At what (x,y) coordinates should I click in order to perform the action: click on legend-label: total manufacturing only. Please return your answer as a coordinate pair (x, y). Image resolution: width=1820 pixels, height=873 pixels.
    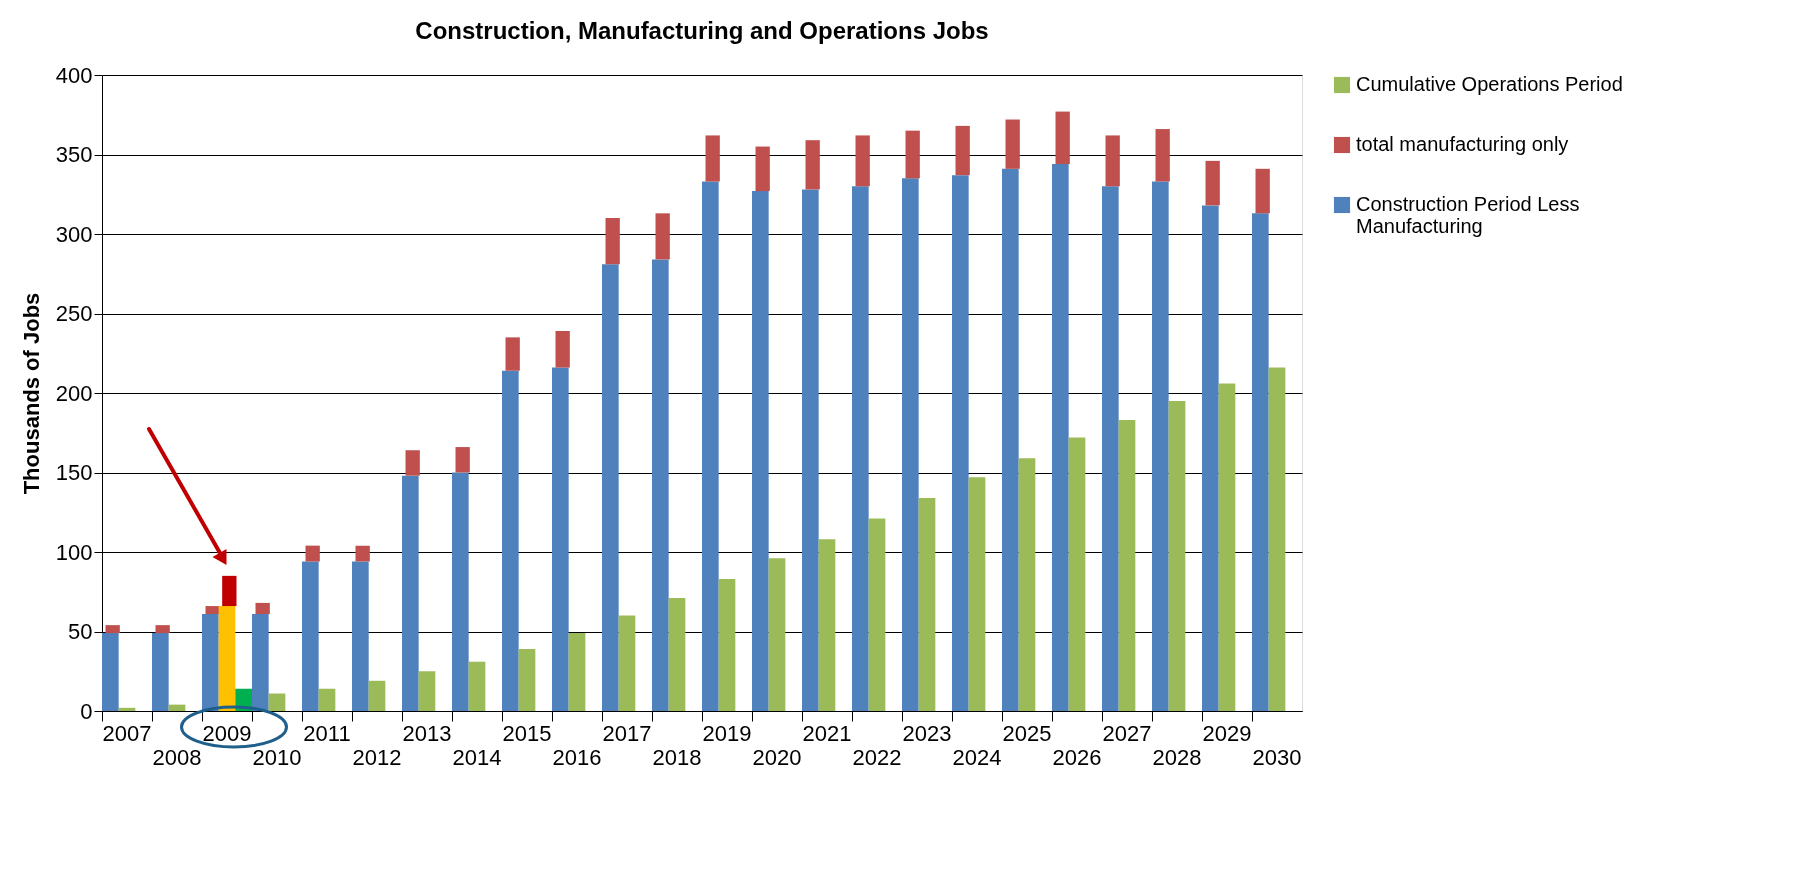
    Looking at the image, I should click on (1462, 144).